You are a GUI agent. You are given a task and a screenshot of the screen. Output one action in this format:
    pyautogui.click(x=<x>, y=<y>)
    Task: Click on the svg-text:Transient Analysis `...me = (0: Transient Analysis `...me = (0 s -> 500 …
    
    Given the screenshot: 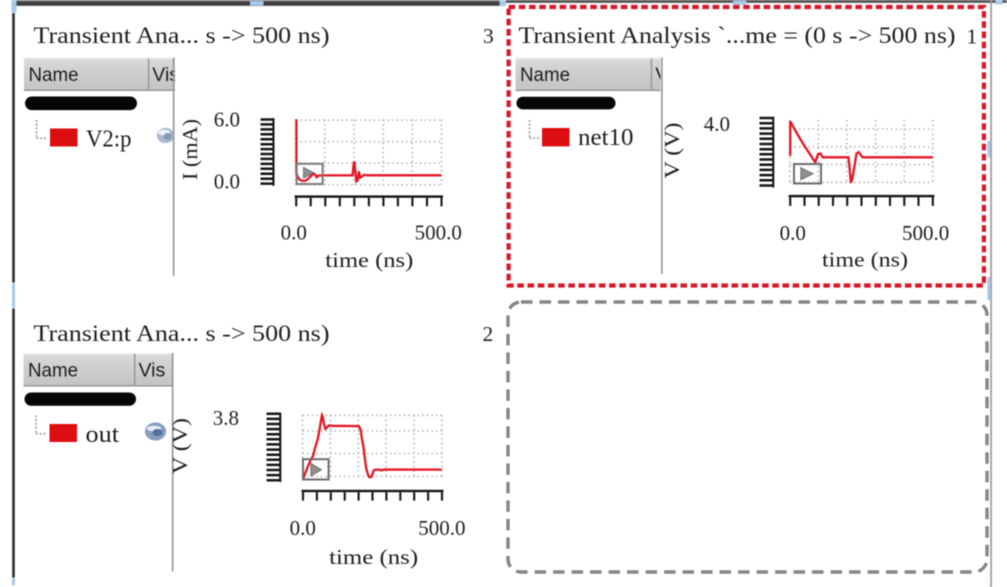 What is the action you would take?
    pyautogui.click(x=737, y=35)
    